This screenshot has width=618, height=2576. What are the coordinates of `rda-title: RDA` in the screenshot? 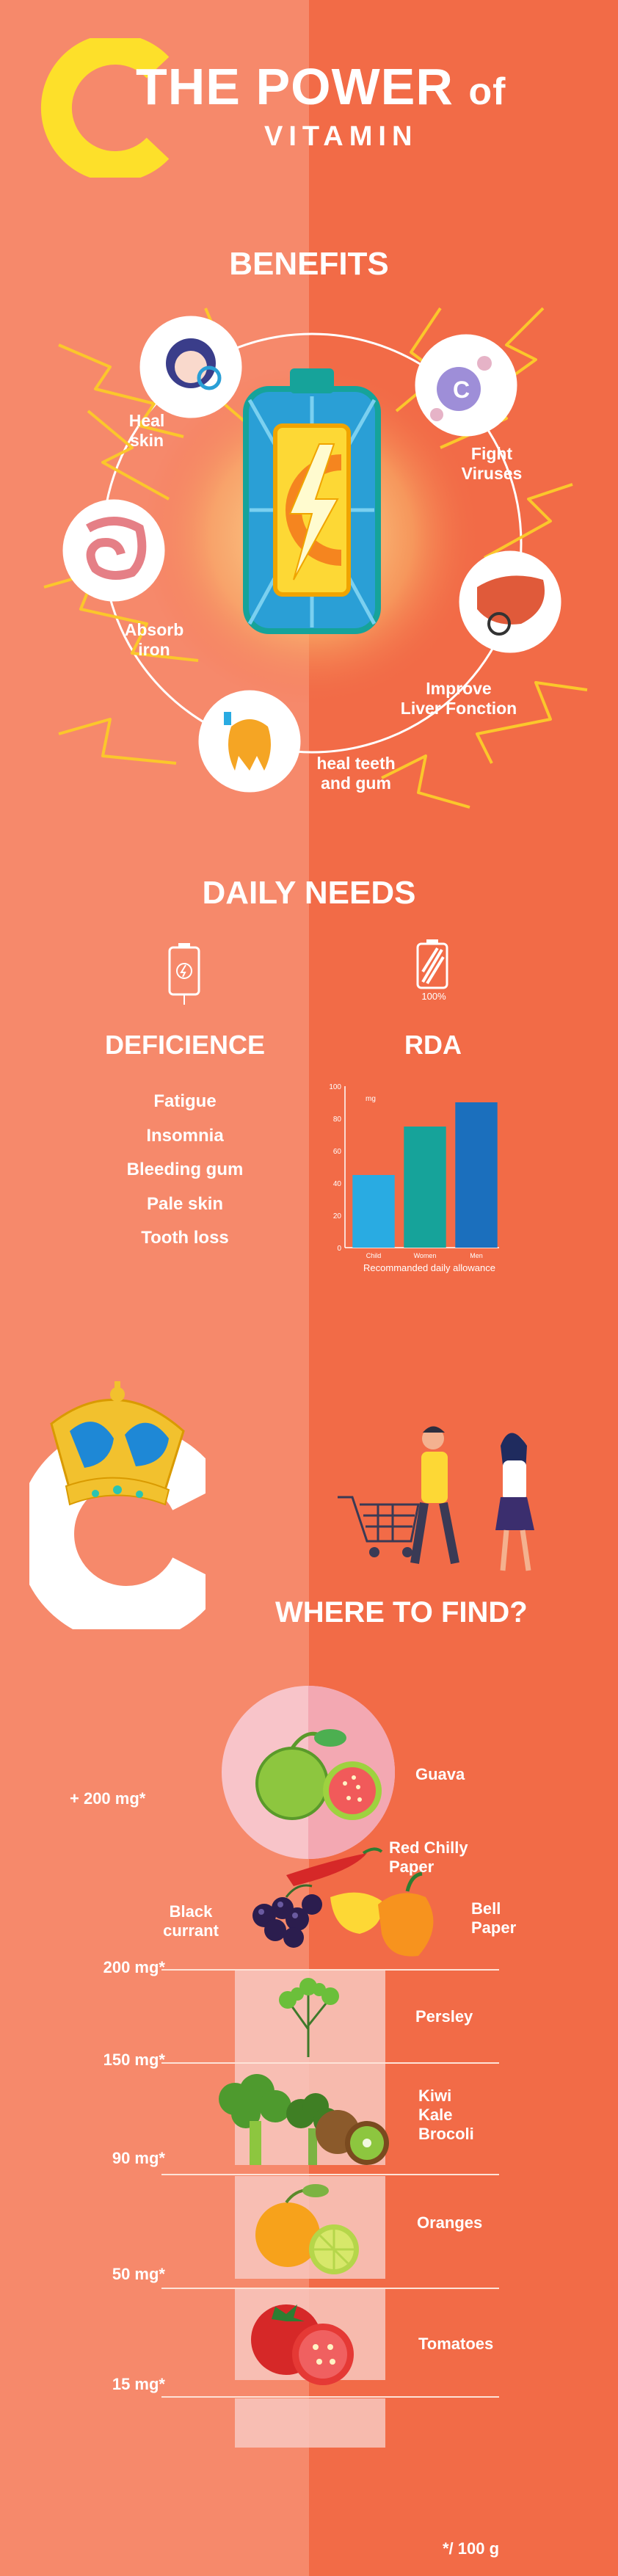 It's located at (433, 1045).